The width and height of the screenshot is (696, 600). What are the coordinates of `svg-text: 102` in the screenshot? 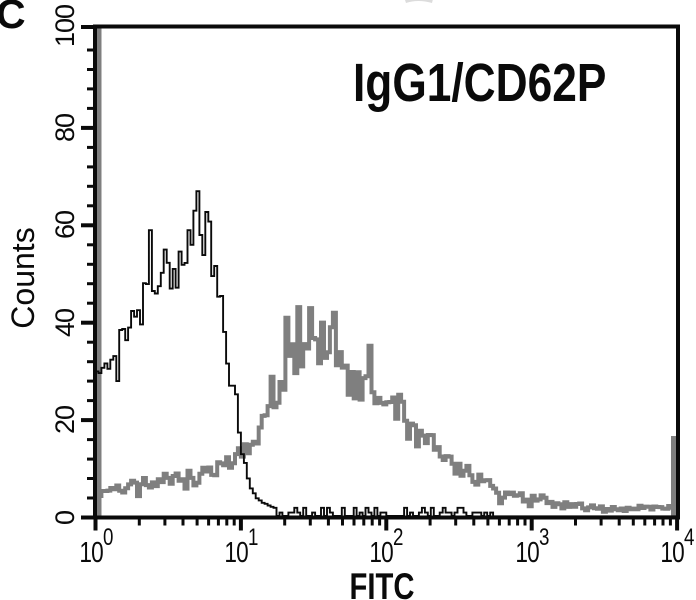 It's located at (385, 546).